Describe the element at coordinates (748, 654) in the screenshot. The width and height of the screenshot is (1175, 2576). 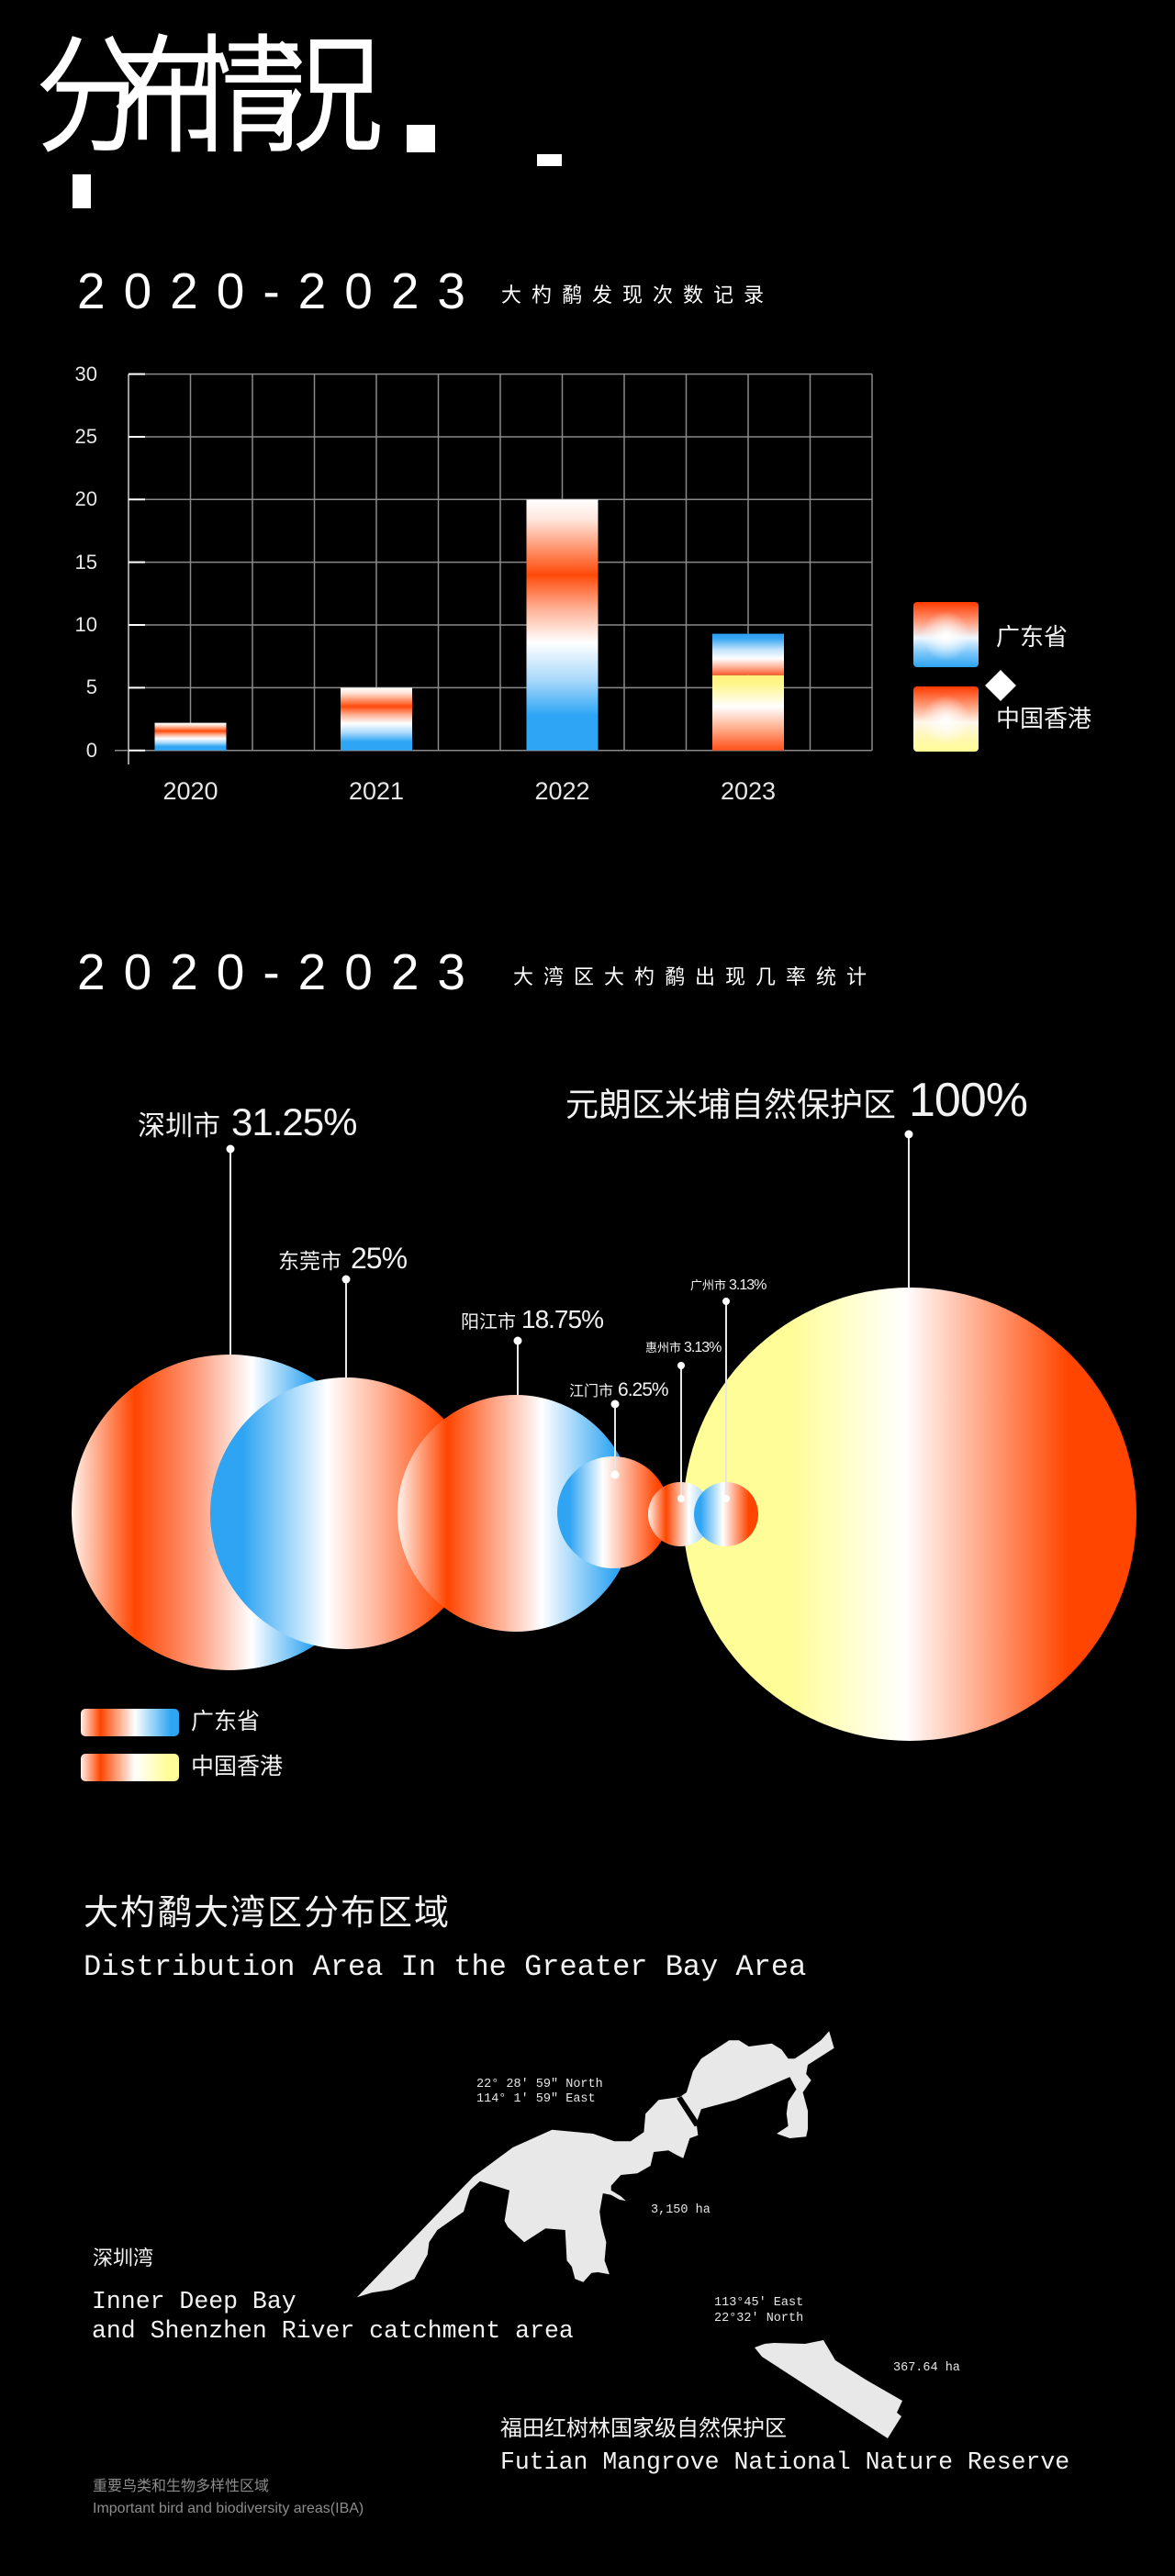
I see `bar-2023-guangdong` at that location.